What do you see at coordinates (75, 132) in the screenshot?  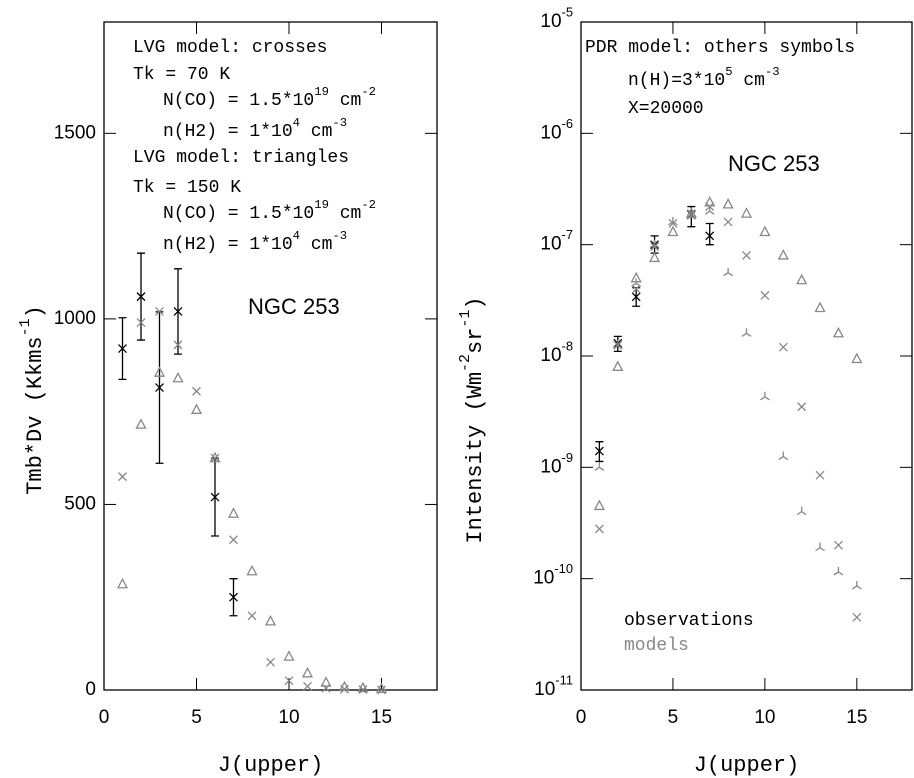 I see `y-tick-label: 1500` at bounding box center [75, 132].